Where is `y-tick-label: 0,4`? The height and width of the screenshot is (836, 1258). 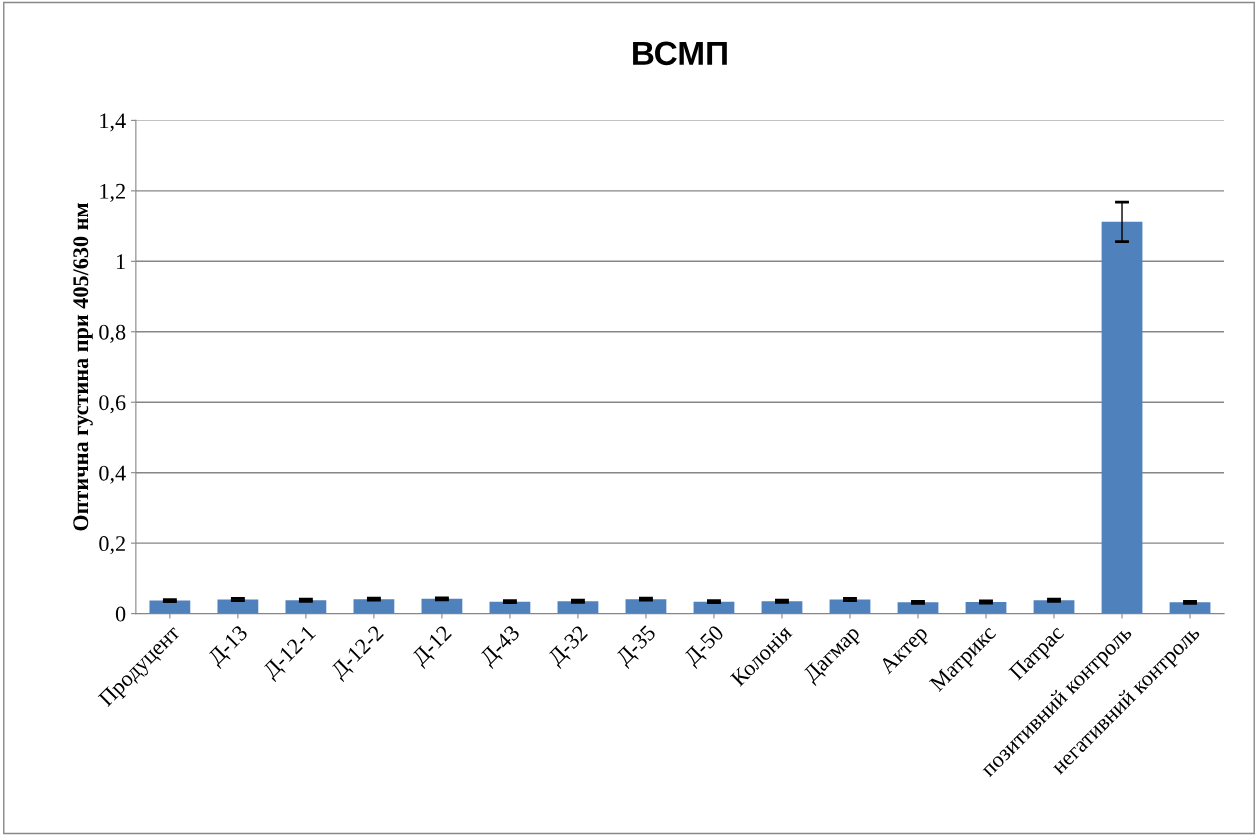 y-tick-label: 0,4 is located at coordinates (112, 474).